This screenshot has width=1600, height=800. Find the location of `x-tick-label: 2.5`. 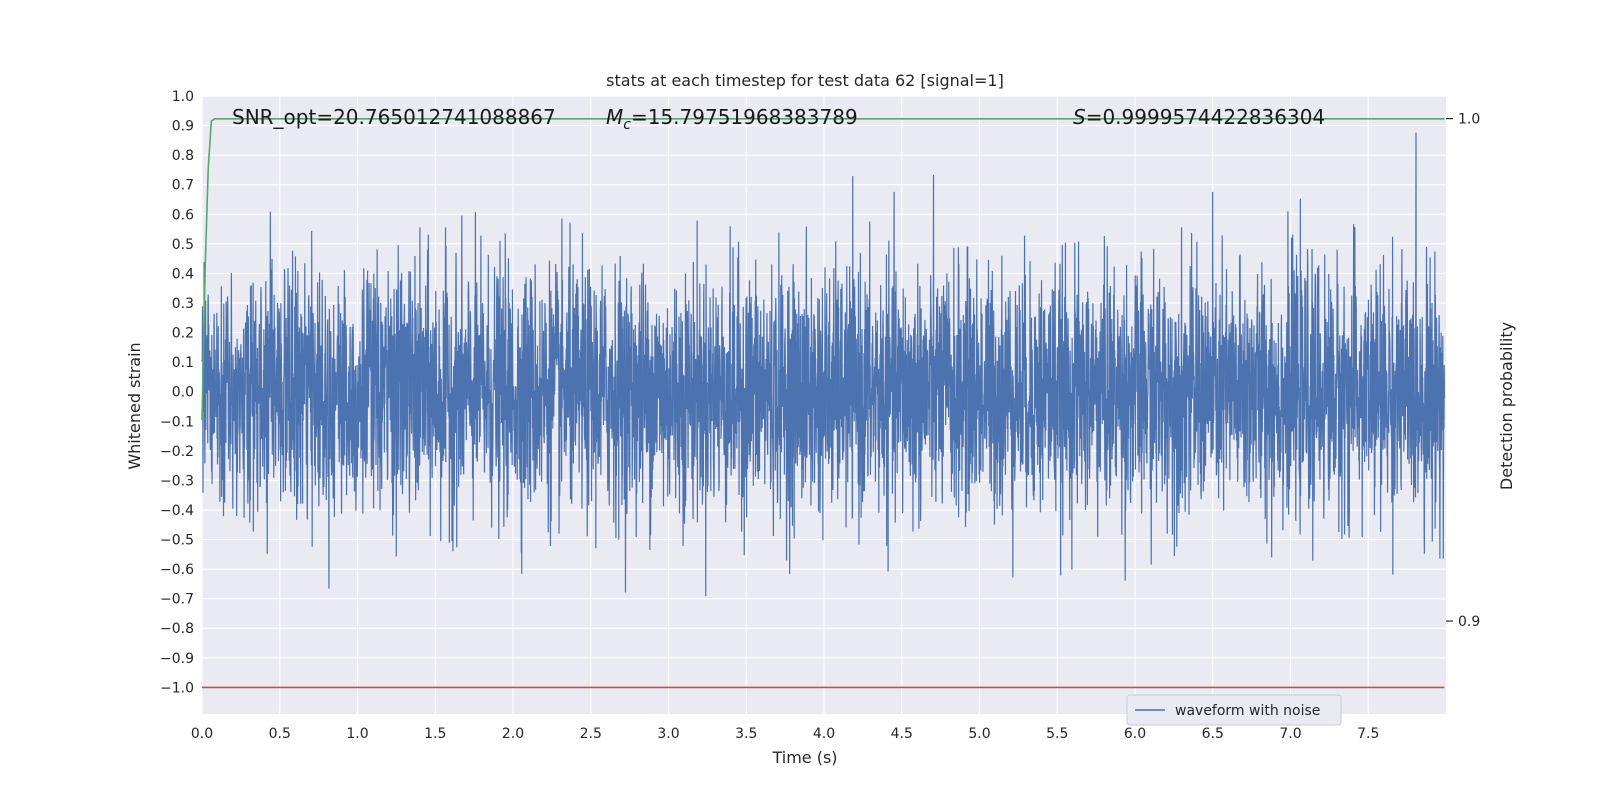

x-tick-label: 2.5 is located at coordinates (591, 734).